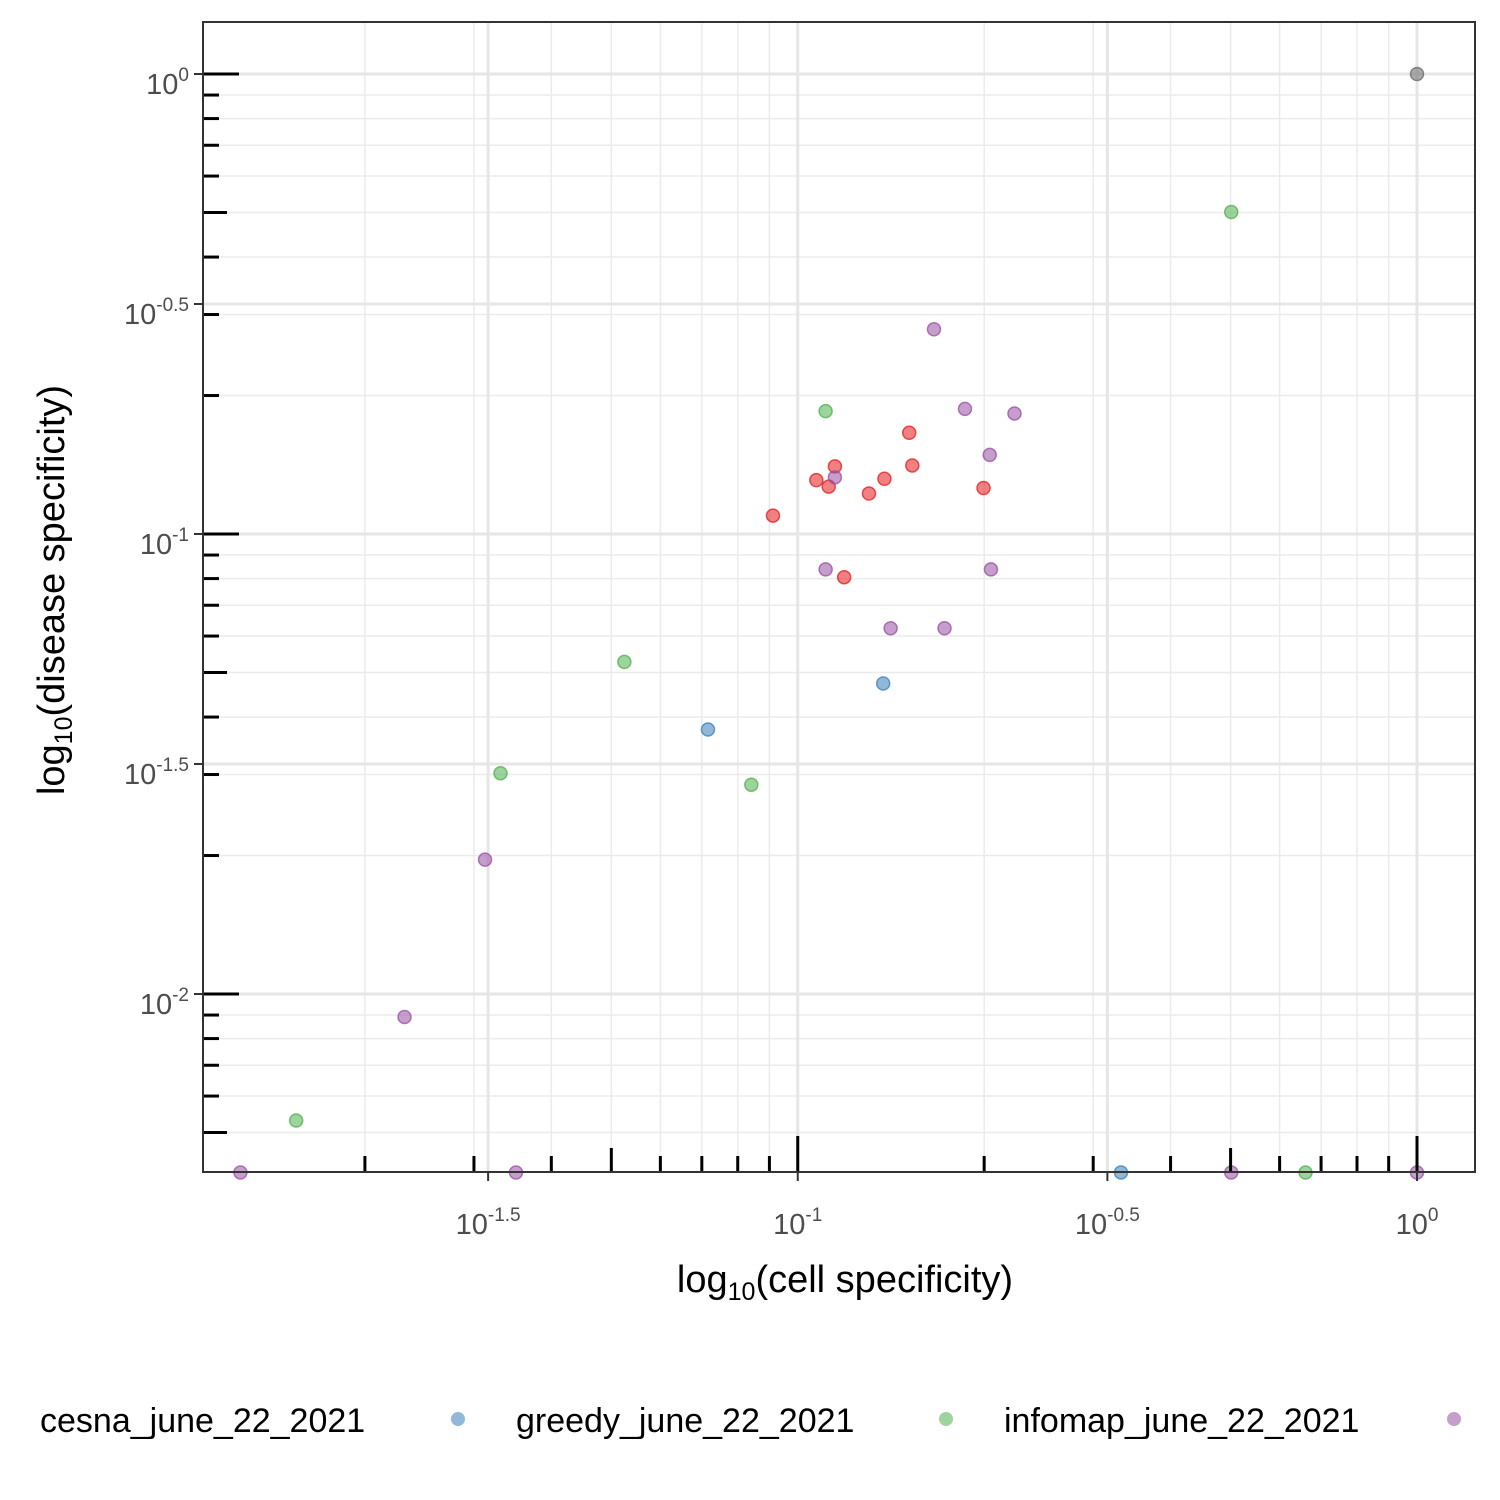  I want to click on legend-key-infomap, so click(946, 1419).